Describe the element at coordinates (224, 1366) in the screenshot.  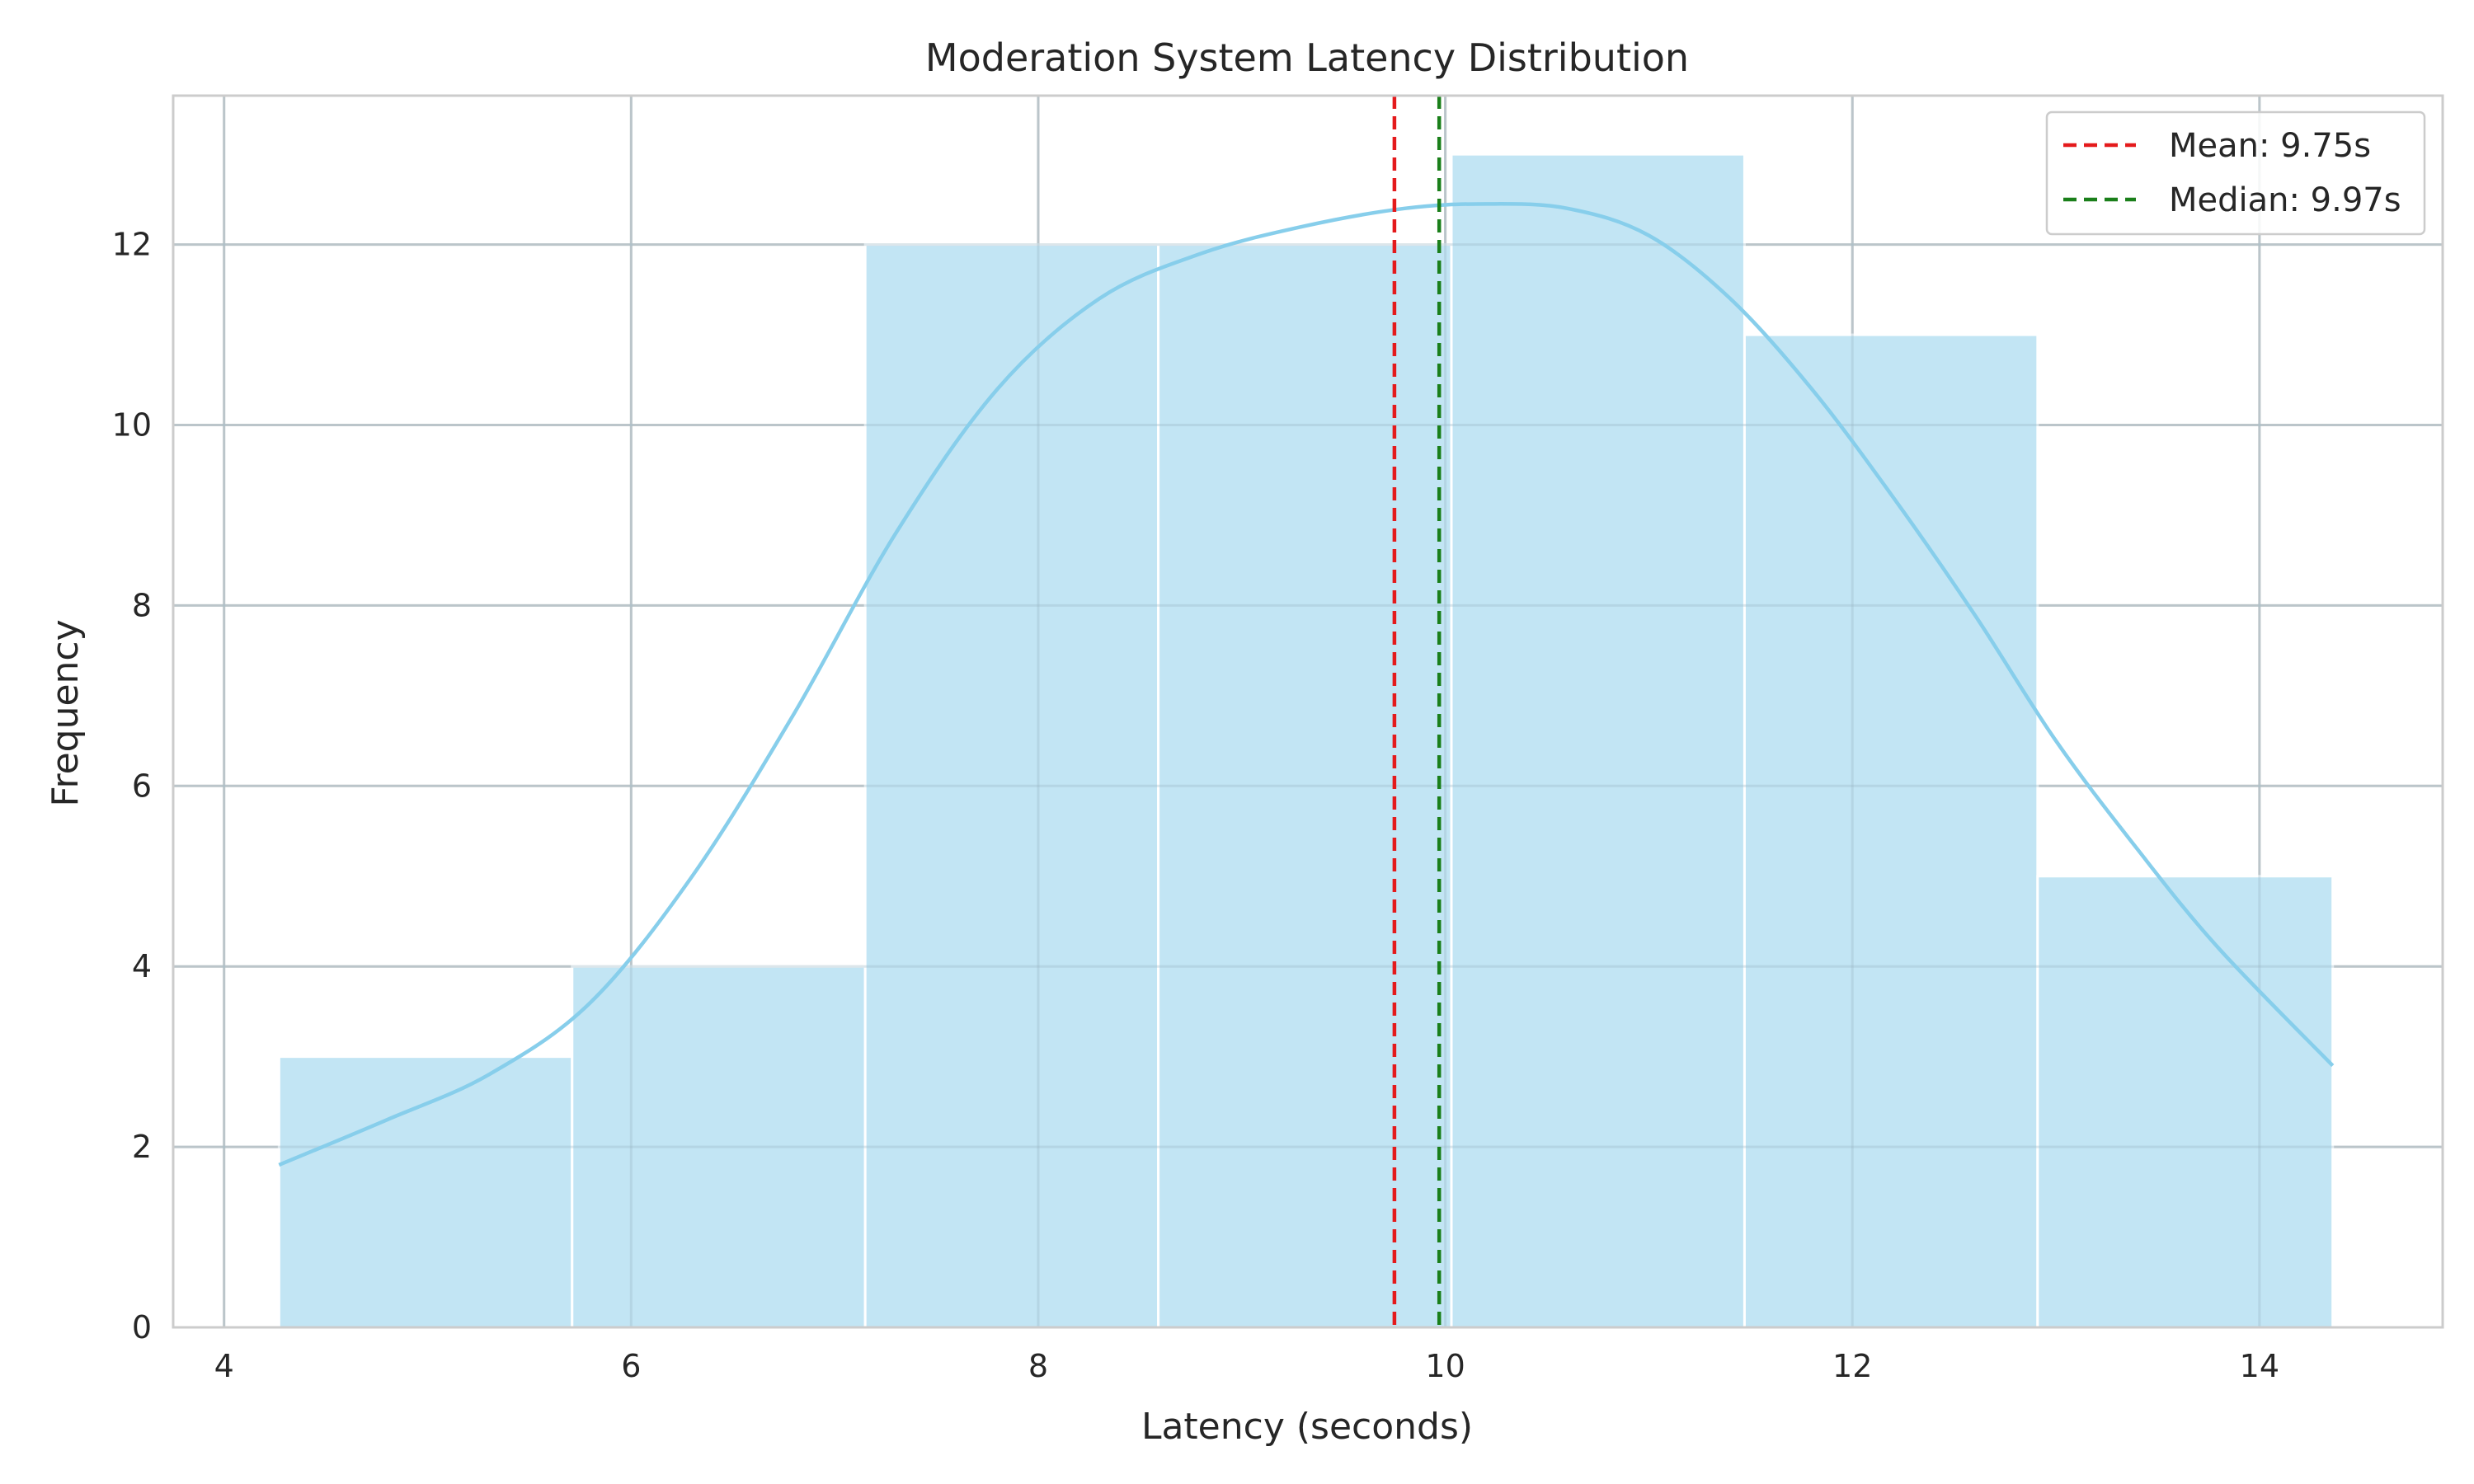
I see `x-tick-label: 4` at that location.